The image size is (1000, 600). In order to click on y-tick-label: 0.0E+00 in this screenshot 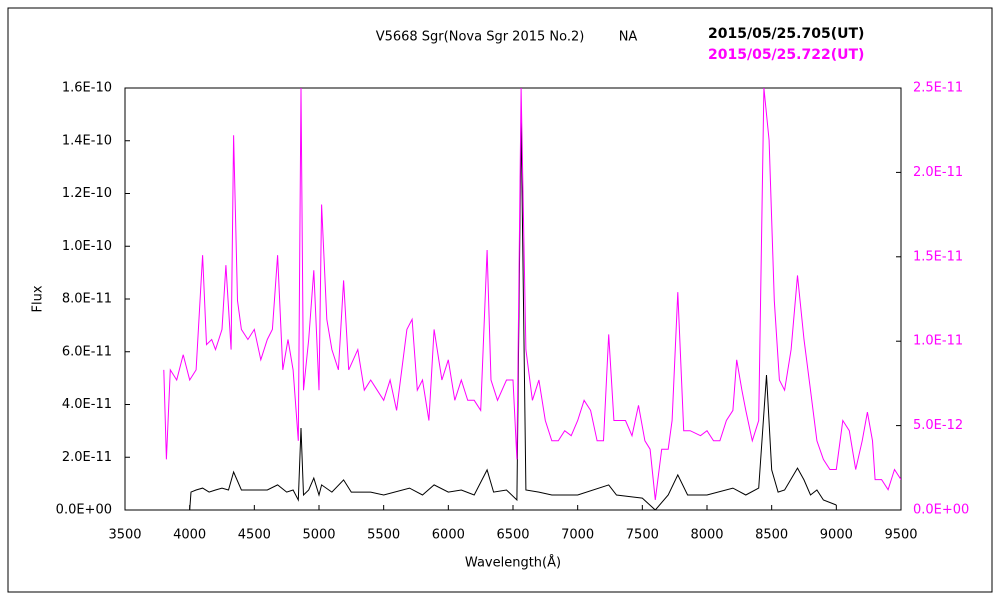, I will do `click(84, 510)`.